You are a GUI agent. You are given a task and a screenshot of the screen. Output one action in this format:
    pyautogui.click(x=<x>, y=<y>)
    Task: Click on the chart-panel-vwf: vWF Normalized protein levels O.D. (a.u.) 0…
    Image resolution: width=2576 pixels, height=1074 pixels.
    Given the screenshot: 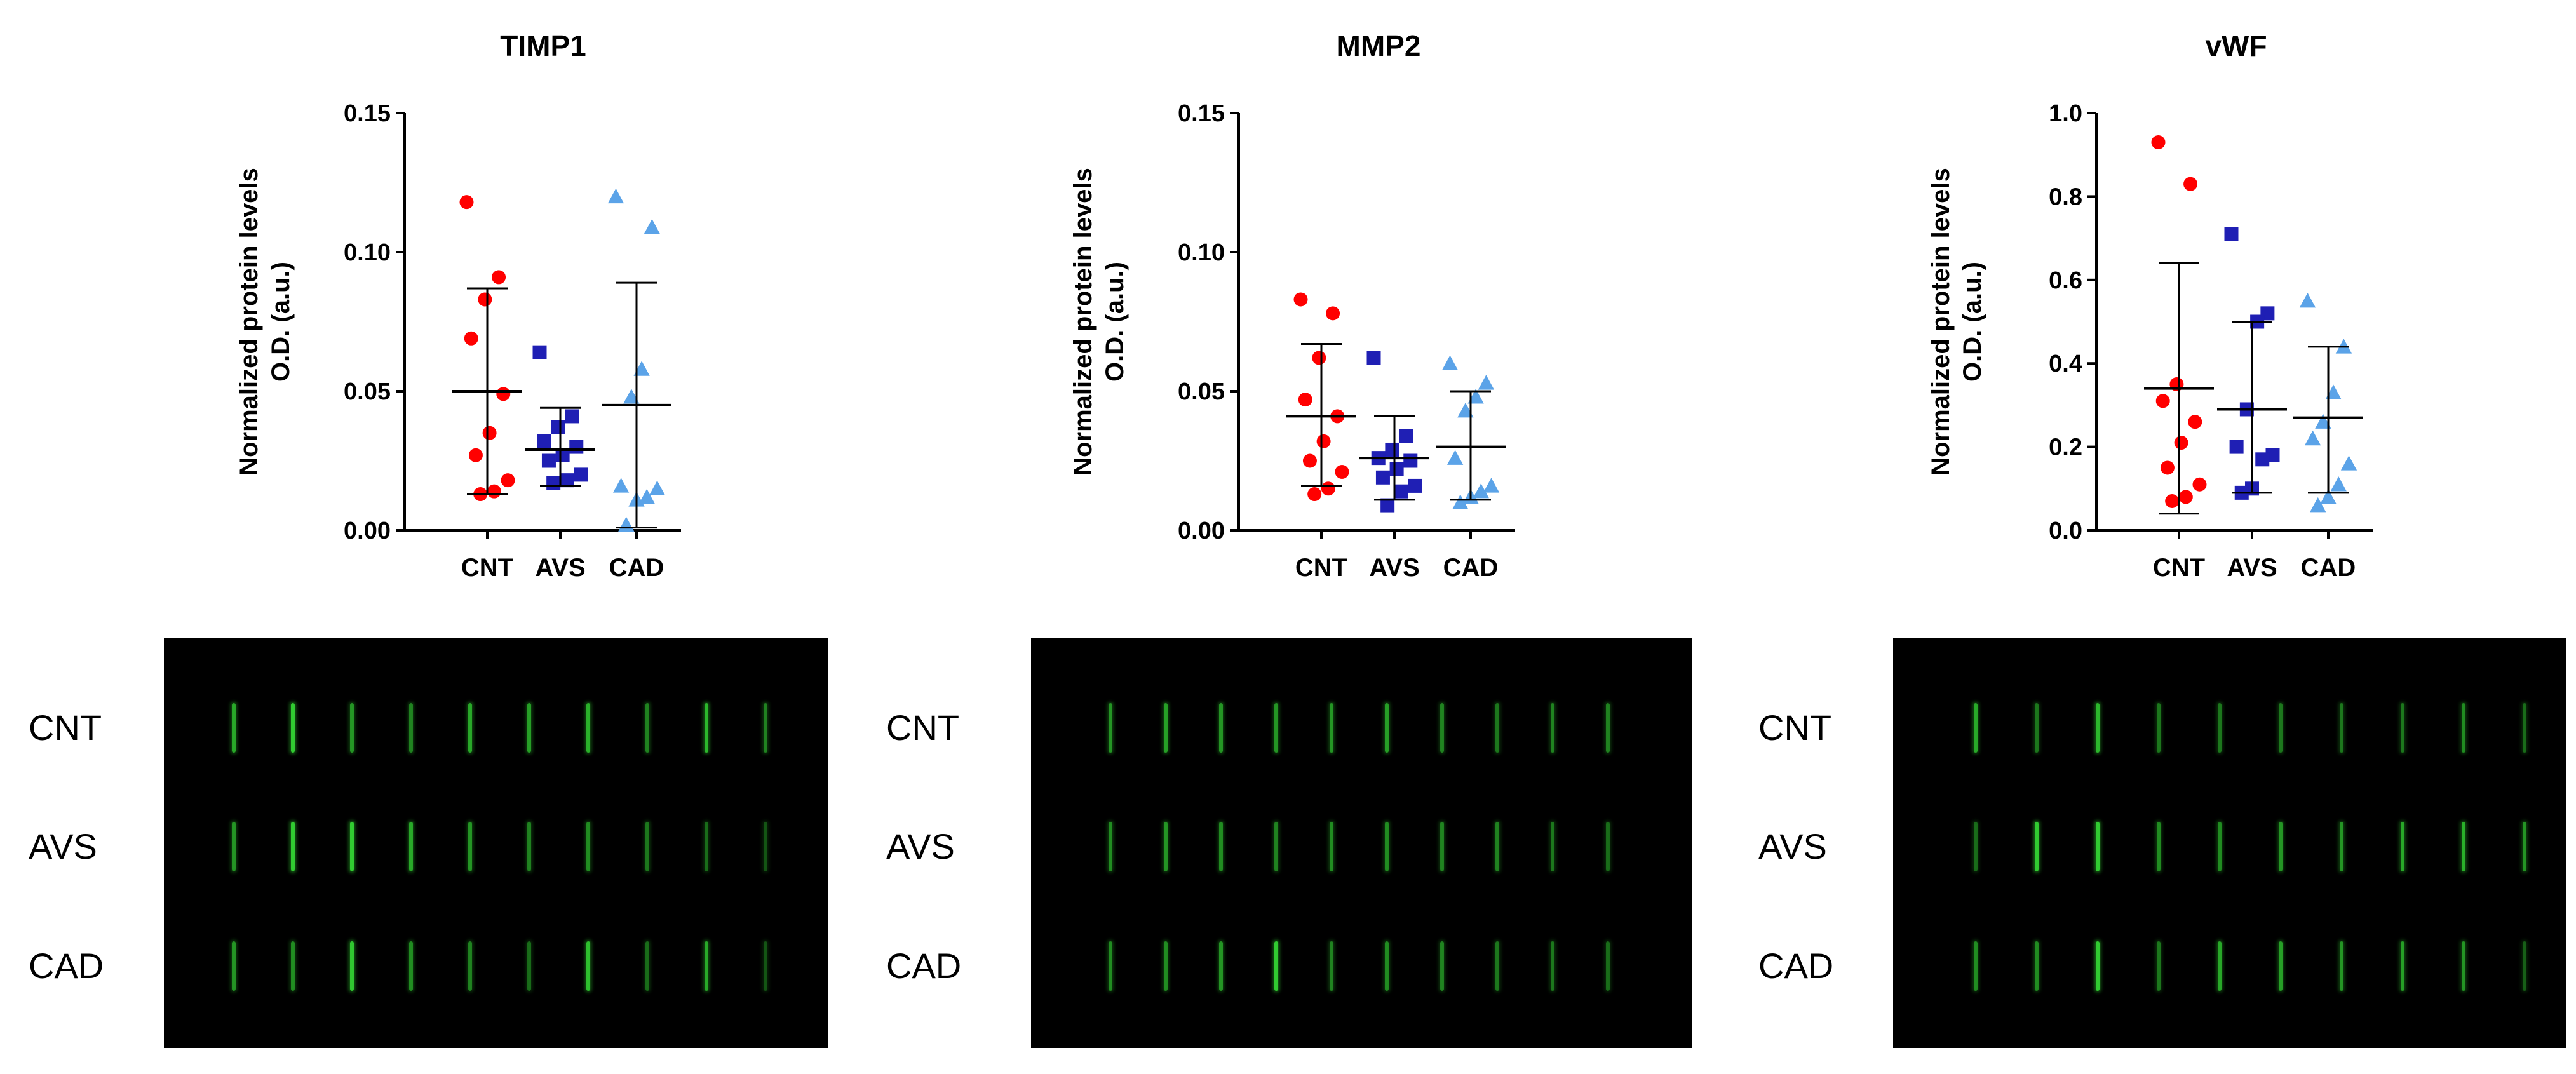 What is the action you would take?
    pyautogui.click(x=2150, y=305)
    